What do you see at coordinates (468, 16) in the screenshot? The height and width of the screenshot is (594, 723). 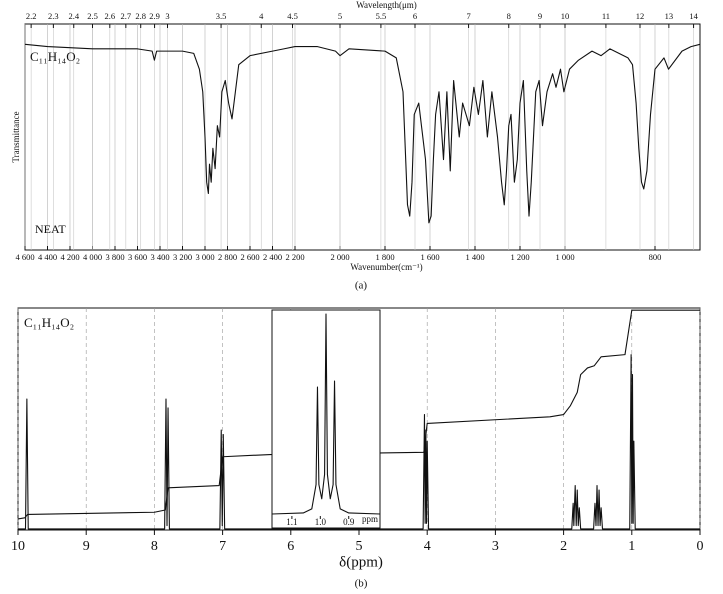 I see `x2-tick-label: 7` at bounding box center [468, 16].